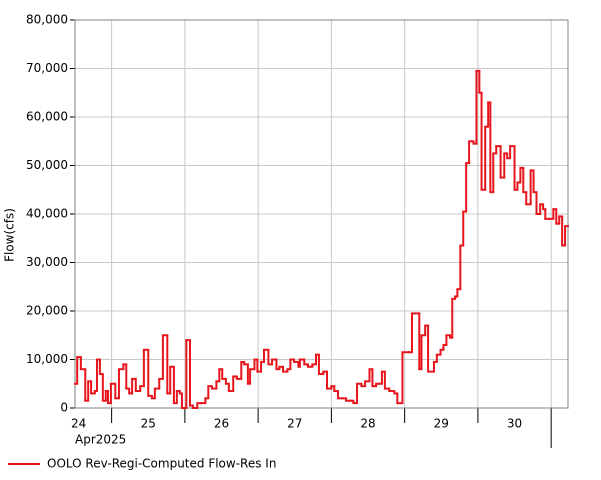 The width and height of the screenshot is (601, 480). I want to click on legend-label: OOLO Rev-Regi-Computed Flow-Res In, so click(161, 464).